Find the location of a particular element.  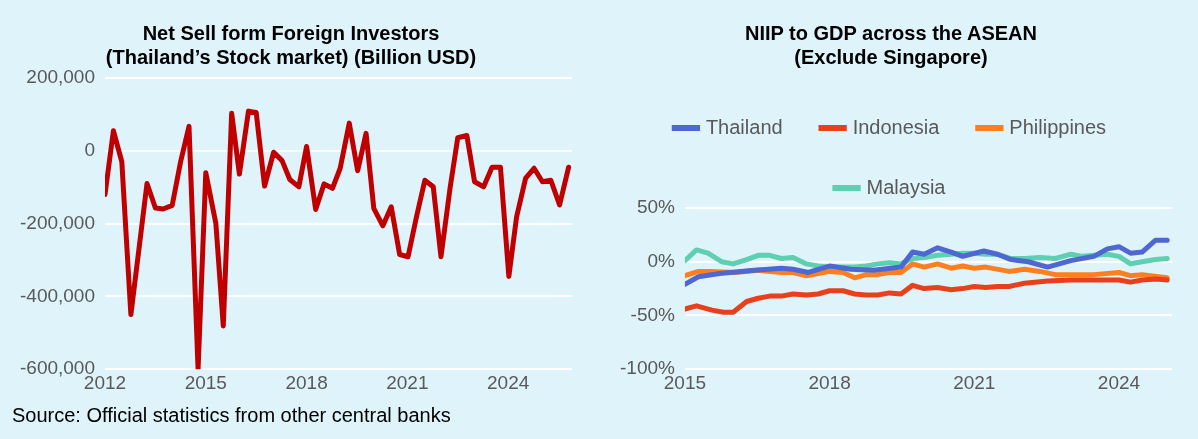

y-tick-label: 50% is located at coordinates (656, 207).